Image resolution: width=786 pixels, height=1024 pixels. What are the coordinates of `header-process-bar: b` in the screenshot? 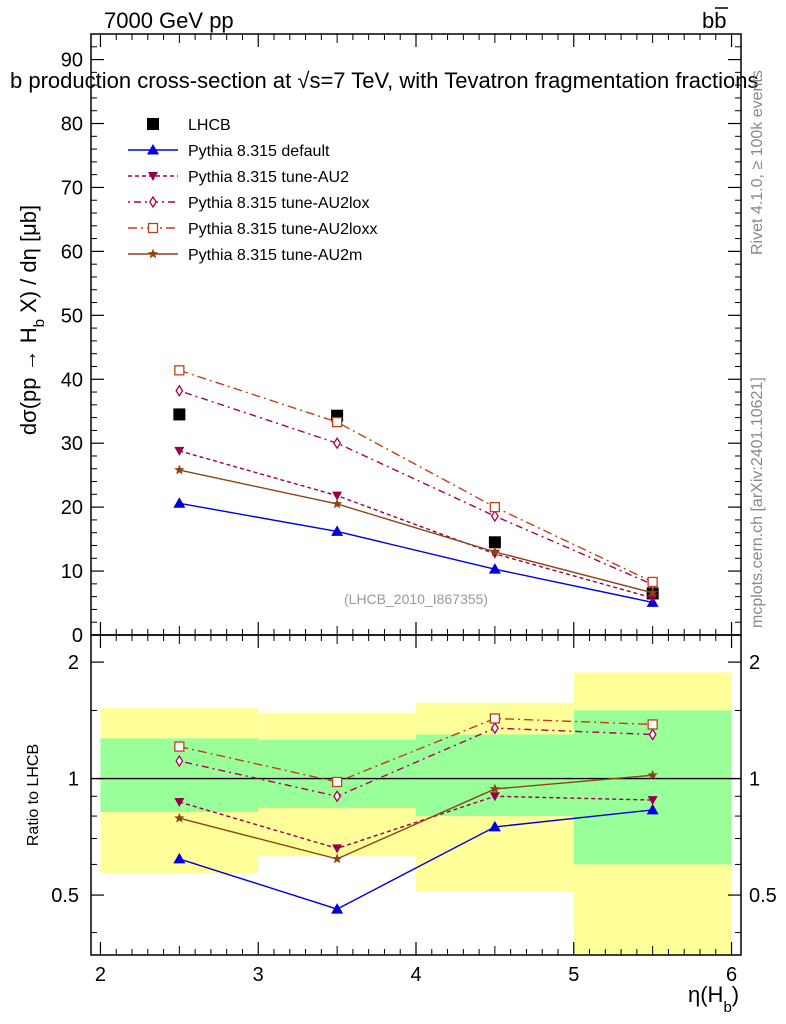 It's located at (720, 20).